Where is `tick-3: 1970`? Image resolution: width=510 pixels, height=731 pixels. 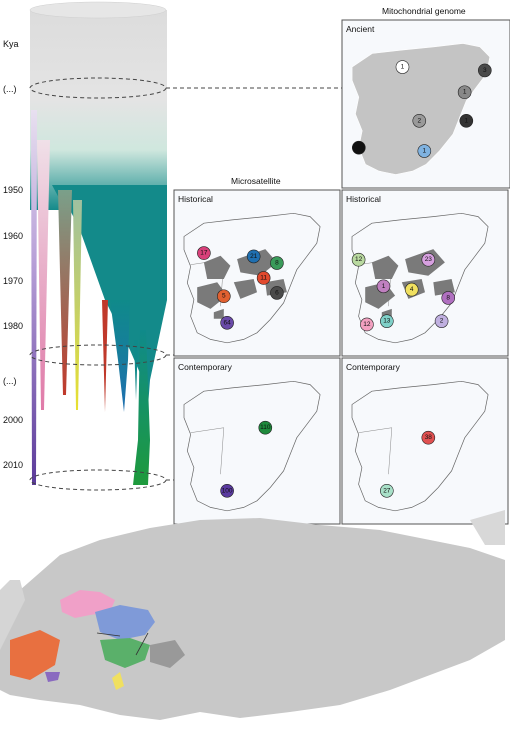
tick-3: 1970 is located at coordinates (13, 281).